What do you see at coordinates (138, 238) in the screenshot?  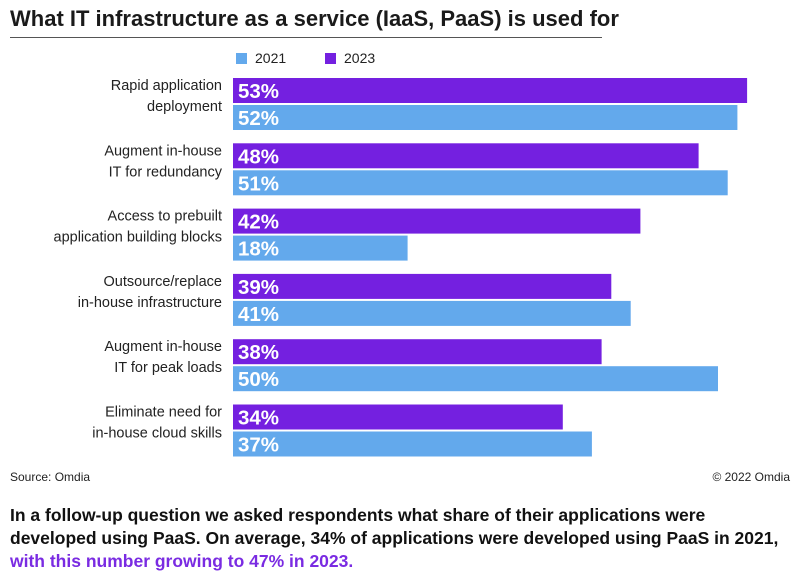 I see `category-label: application building blocks` at bounding box center [138, 238].